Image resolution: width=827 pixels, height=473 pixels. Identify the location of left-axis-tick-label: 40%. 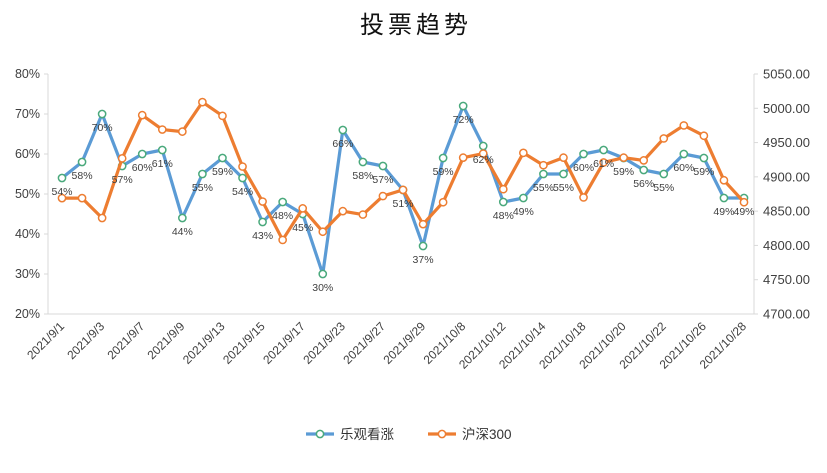
(27, 234).